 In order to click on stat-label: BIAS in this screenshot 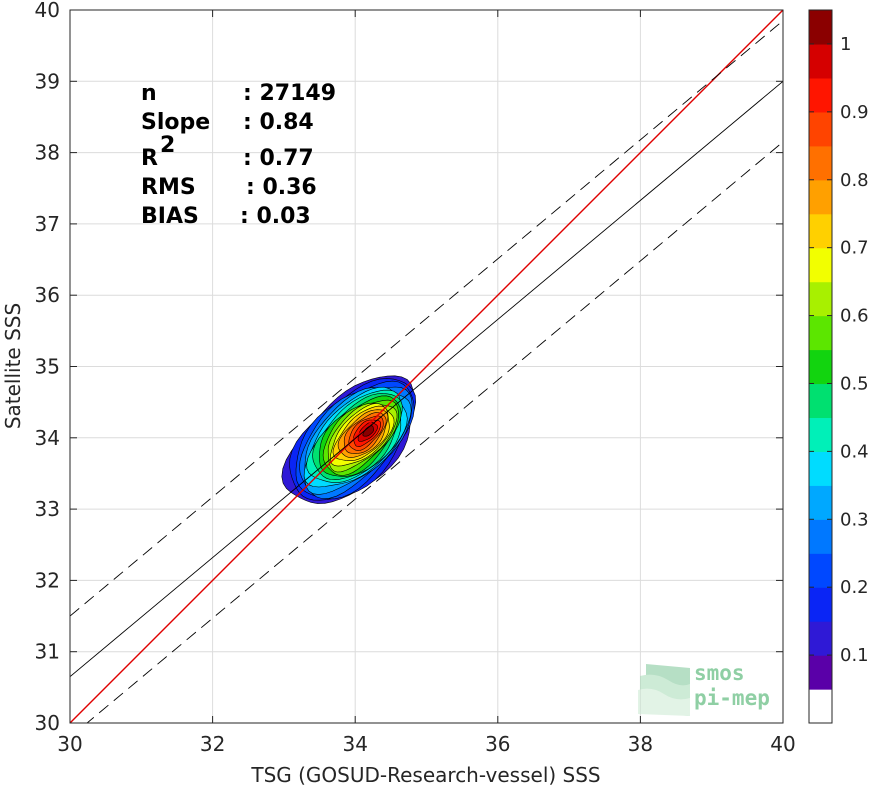, I will do `click(170, 216)`.